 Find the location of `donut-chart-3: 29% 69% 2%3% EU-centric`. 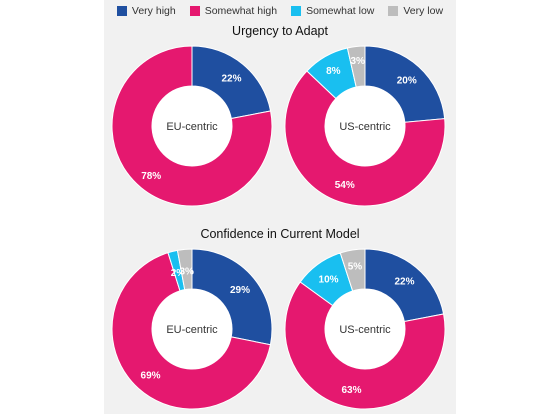

donut-chart-3: 29% 69% 2%3% EU-centric is located at coordinates (192, 329).